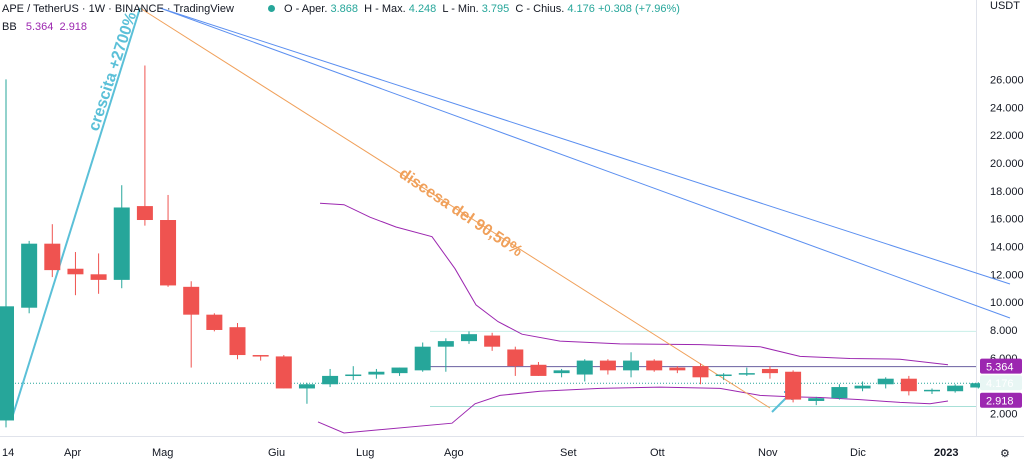  I want to click on price-tag-lower-bg, so click(1001, 400).